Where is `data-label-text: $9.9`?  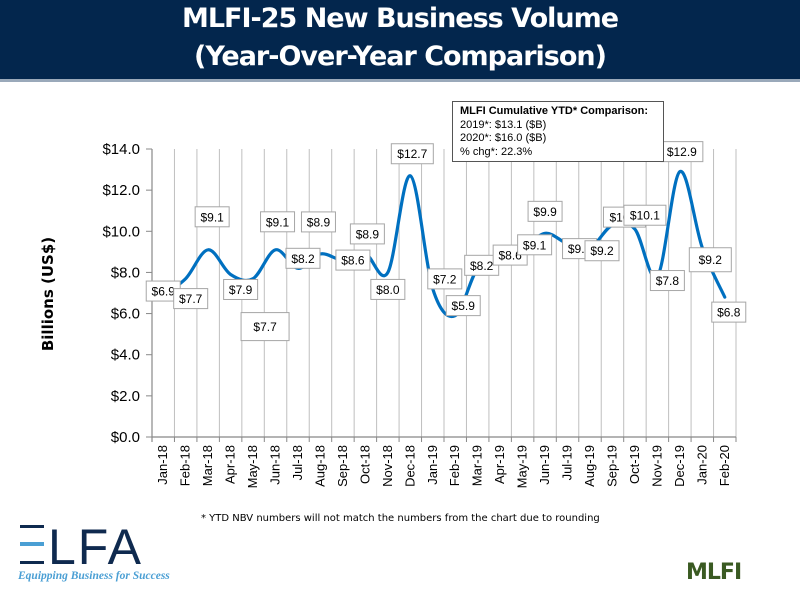 data-label-text: $9.9 is located at coordinates (545, 212).